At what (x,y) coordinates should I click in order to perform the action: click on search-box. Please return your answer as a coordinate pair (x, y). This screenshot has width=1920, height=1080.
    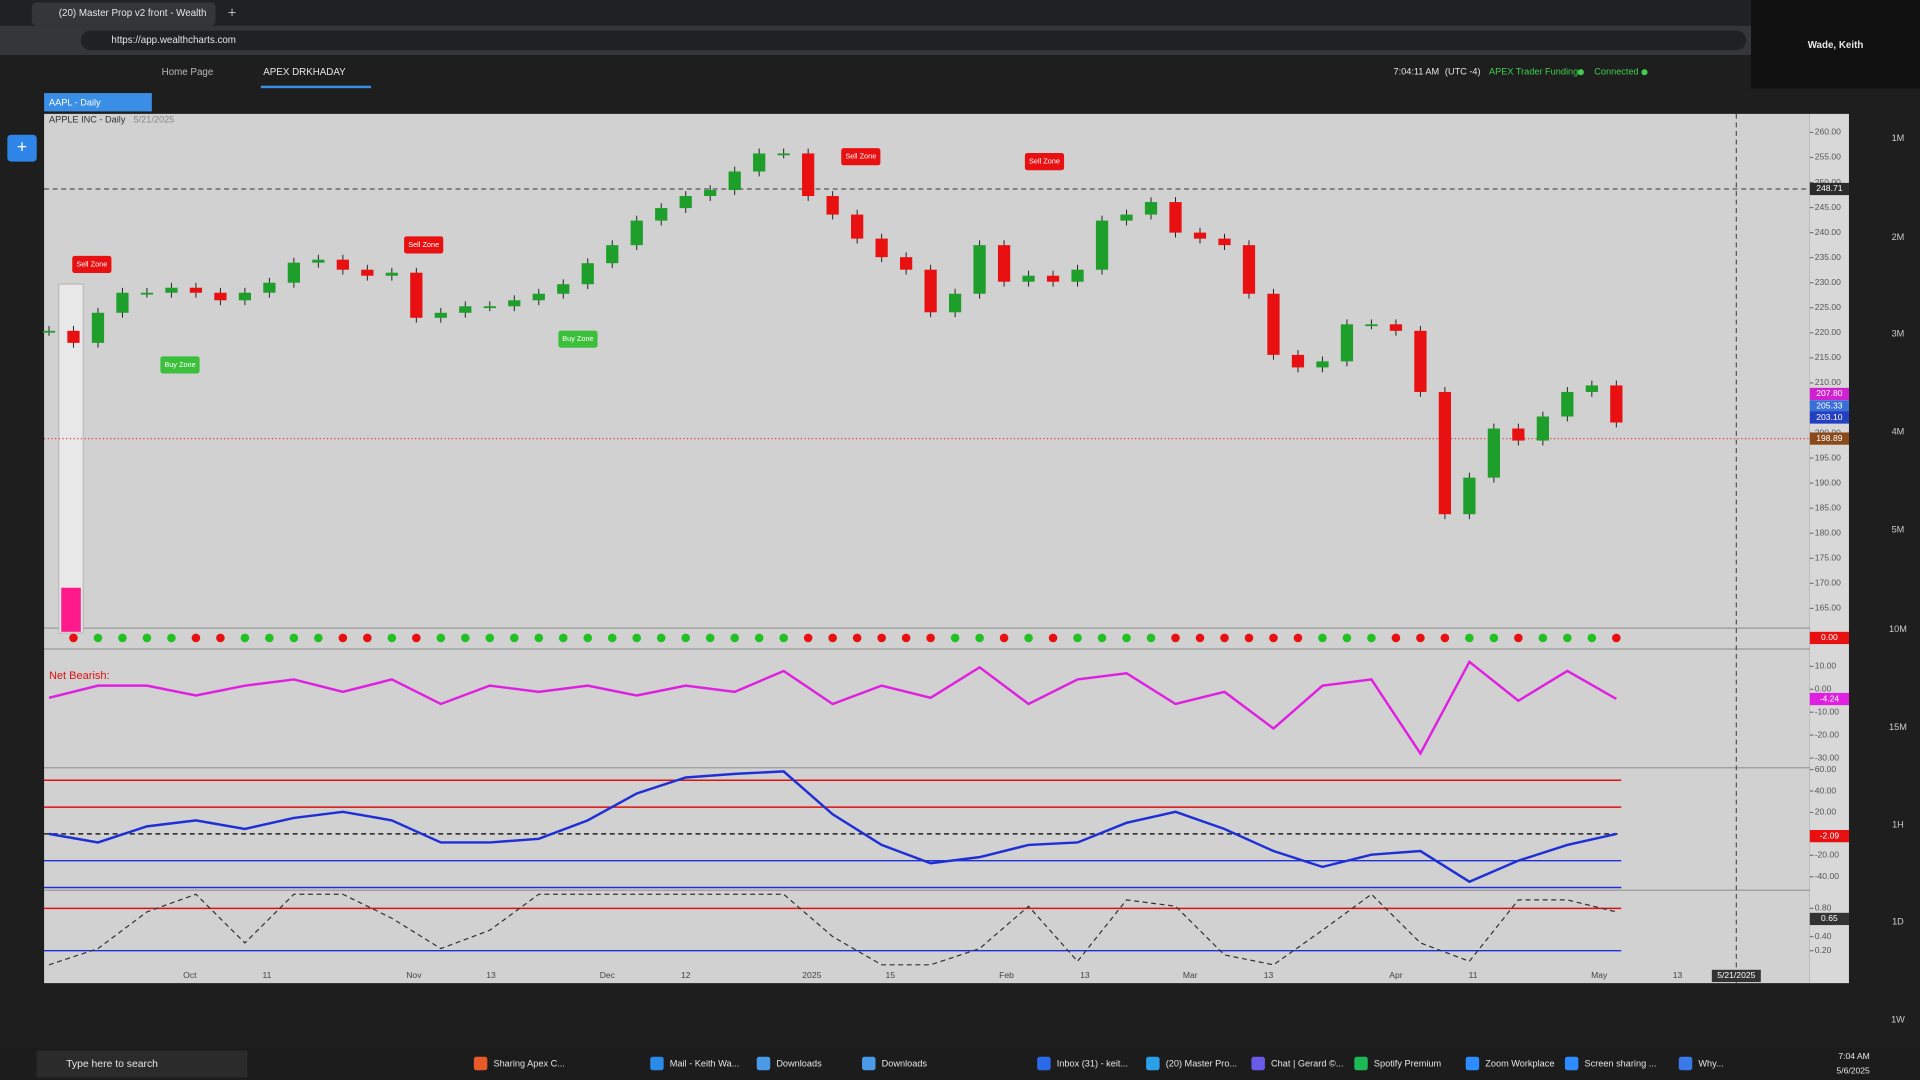
    Looking at the image, I should click on (142, 1064).